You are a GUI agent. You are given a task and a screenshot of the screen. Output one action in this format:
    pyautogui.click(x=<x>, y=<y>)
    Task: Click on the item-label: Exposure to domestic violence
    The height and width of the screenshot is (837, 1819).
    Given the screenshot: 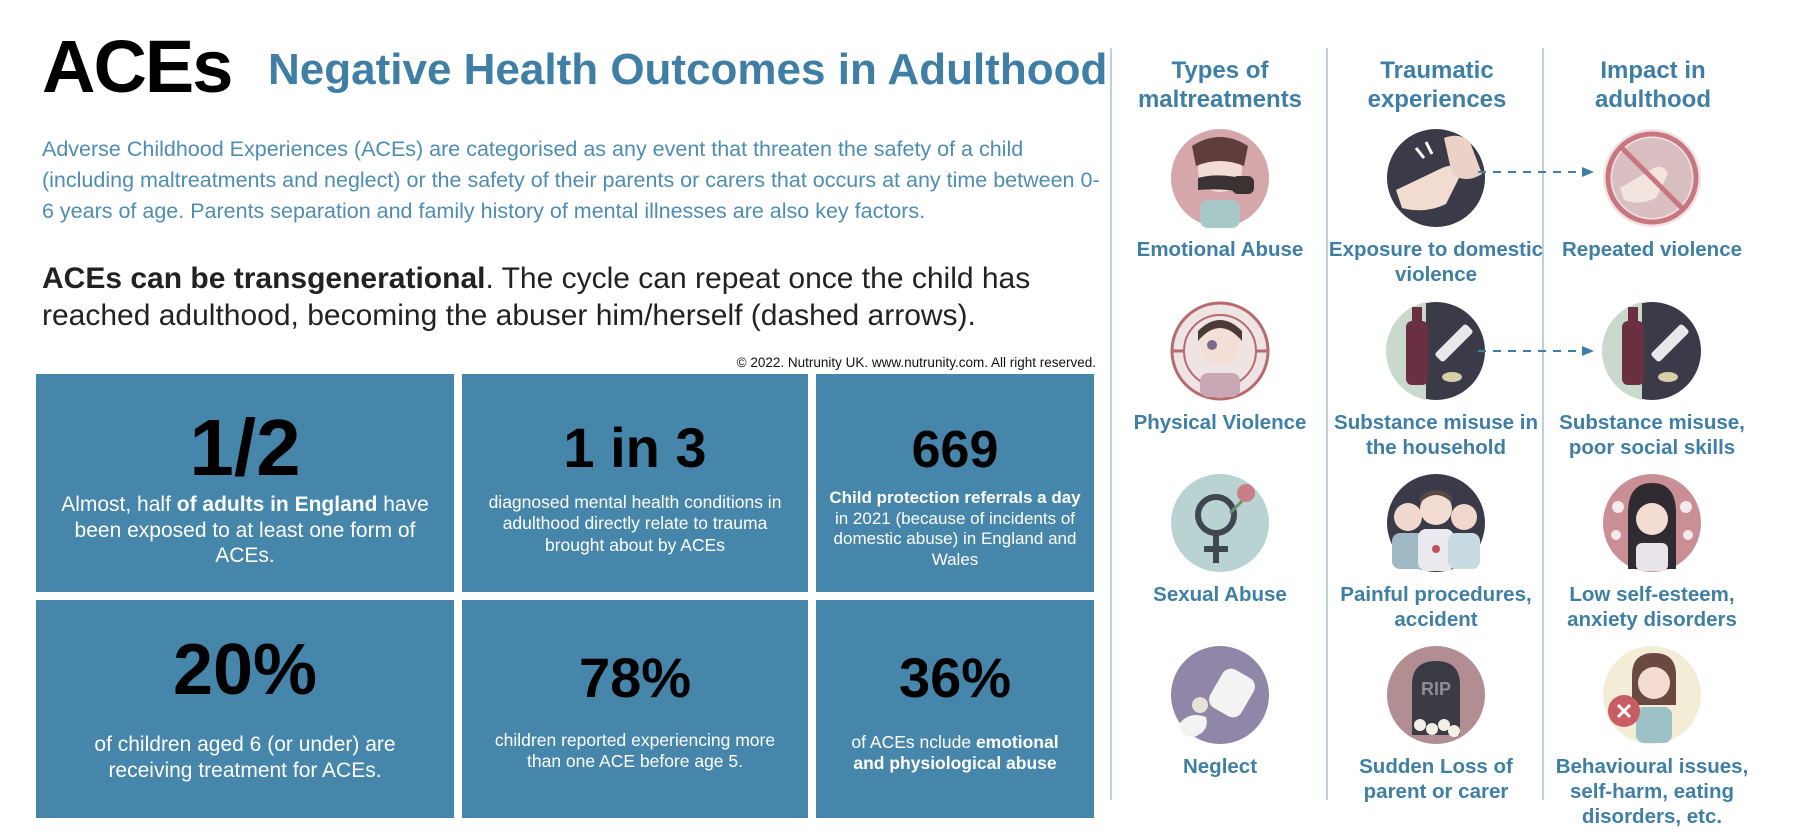 What is the action you would take?
    pyautogui.click(x=1436, y=262)
    